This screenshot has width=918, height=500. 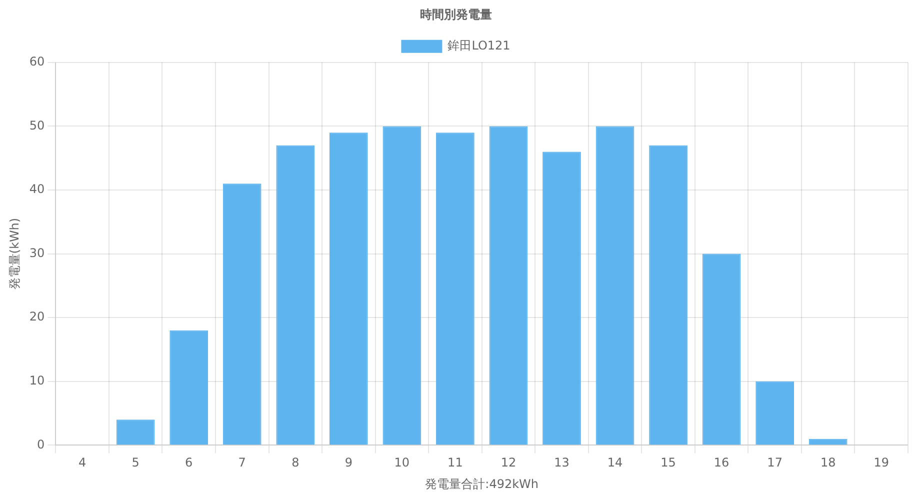 What do you see at coordinates (722, 463) in the screenshot?
I see `x-tick-label: 16` at bounding box center [722, 463].